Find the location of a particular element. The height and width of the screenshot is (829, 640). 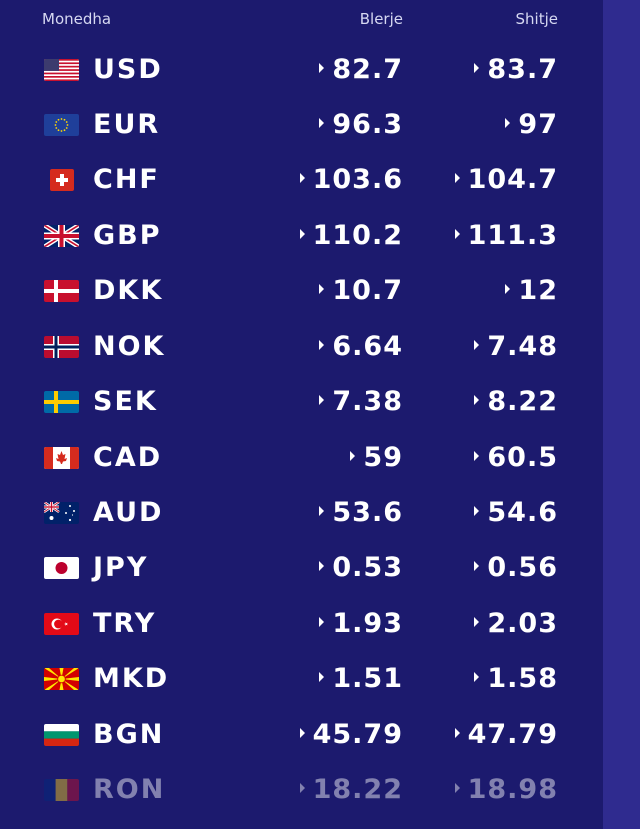

currency-code: USD is located at coordinates (128, 69).